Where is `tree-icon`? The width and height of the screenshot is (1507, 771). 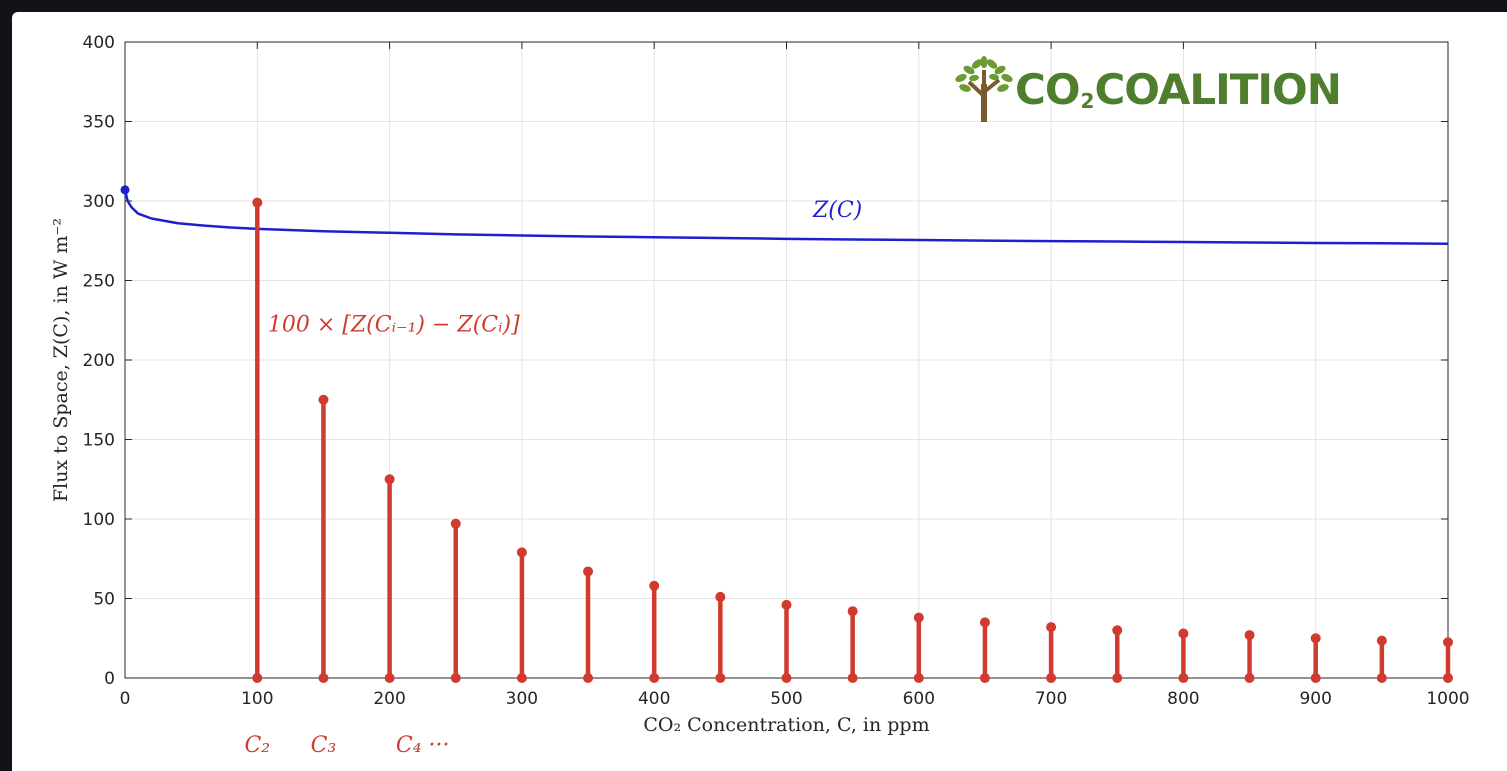
tree-icon is located at coordinates (984, 89).